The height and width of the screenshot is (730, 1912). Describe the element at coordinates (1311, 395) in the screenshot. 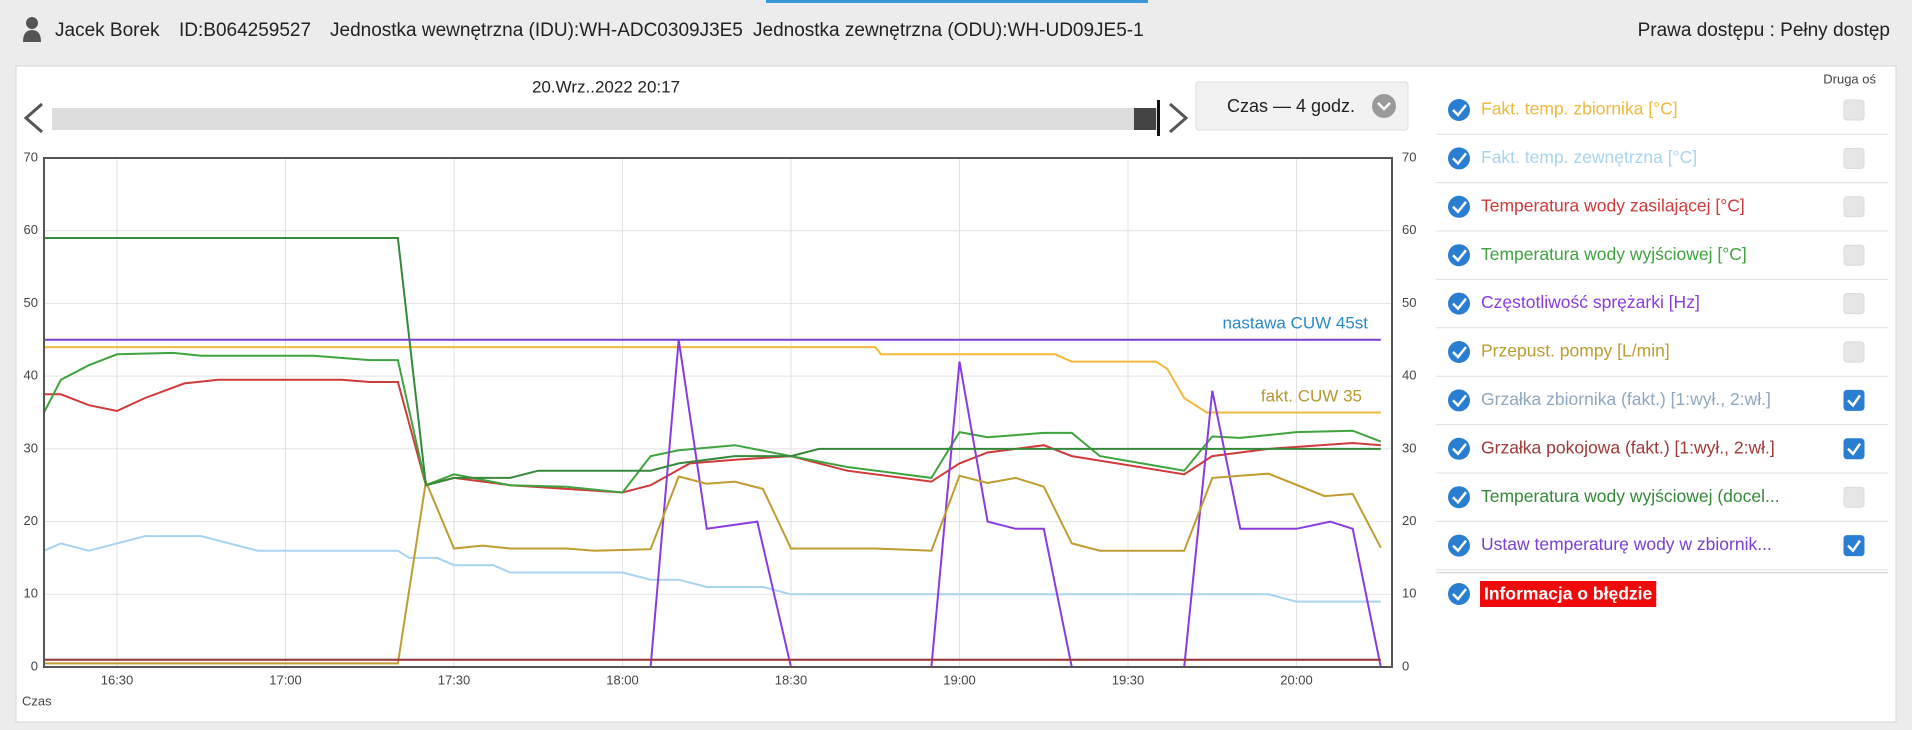

I see `annotation: fakt. CUW 35` at that location.